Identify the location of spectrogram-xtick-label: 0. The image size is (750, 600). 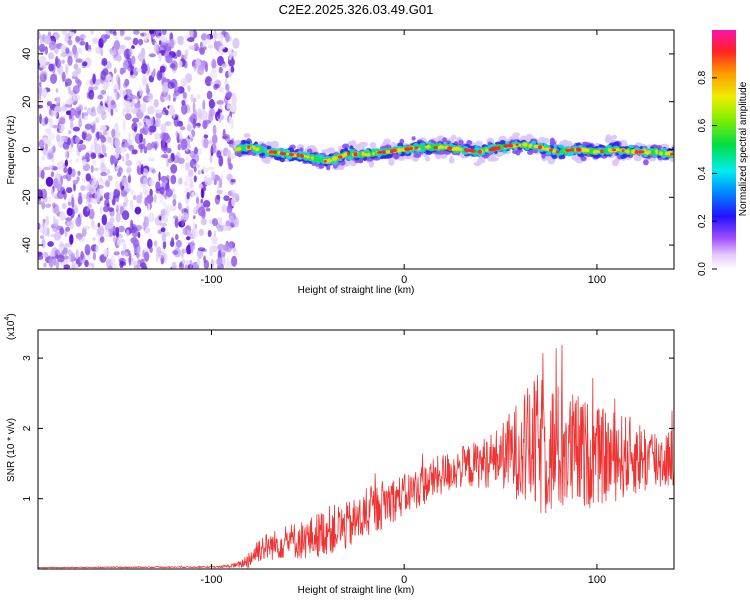
(404, 280).